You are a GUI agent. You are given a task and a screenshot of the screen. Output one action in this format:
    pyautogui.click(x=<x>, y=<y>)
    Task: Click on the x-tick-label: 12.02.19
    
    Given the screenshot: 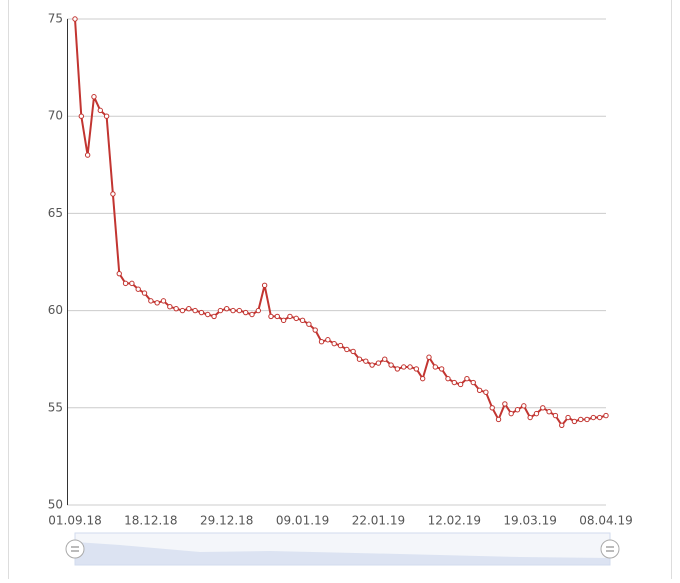 What is the action you would take?
    pyautogui.click(x=454, y=521)
    